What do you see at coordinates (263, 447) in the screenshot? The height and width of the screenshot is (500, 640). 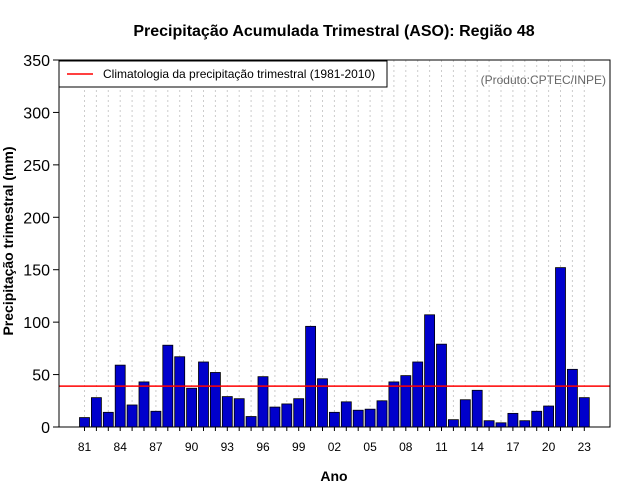 I see `x-tick-label: 96` at bounding box center [263, 447].